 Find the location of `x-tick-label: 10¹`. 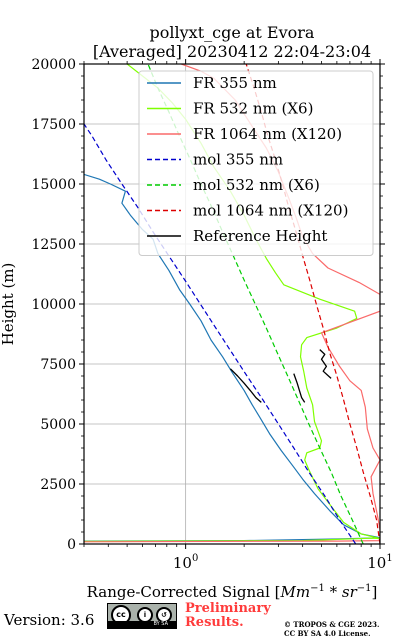

x-tick-label: 10¹ is located at coordinates (379, 562).